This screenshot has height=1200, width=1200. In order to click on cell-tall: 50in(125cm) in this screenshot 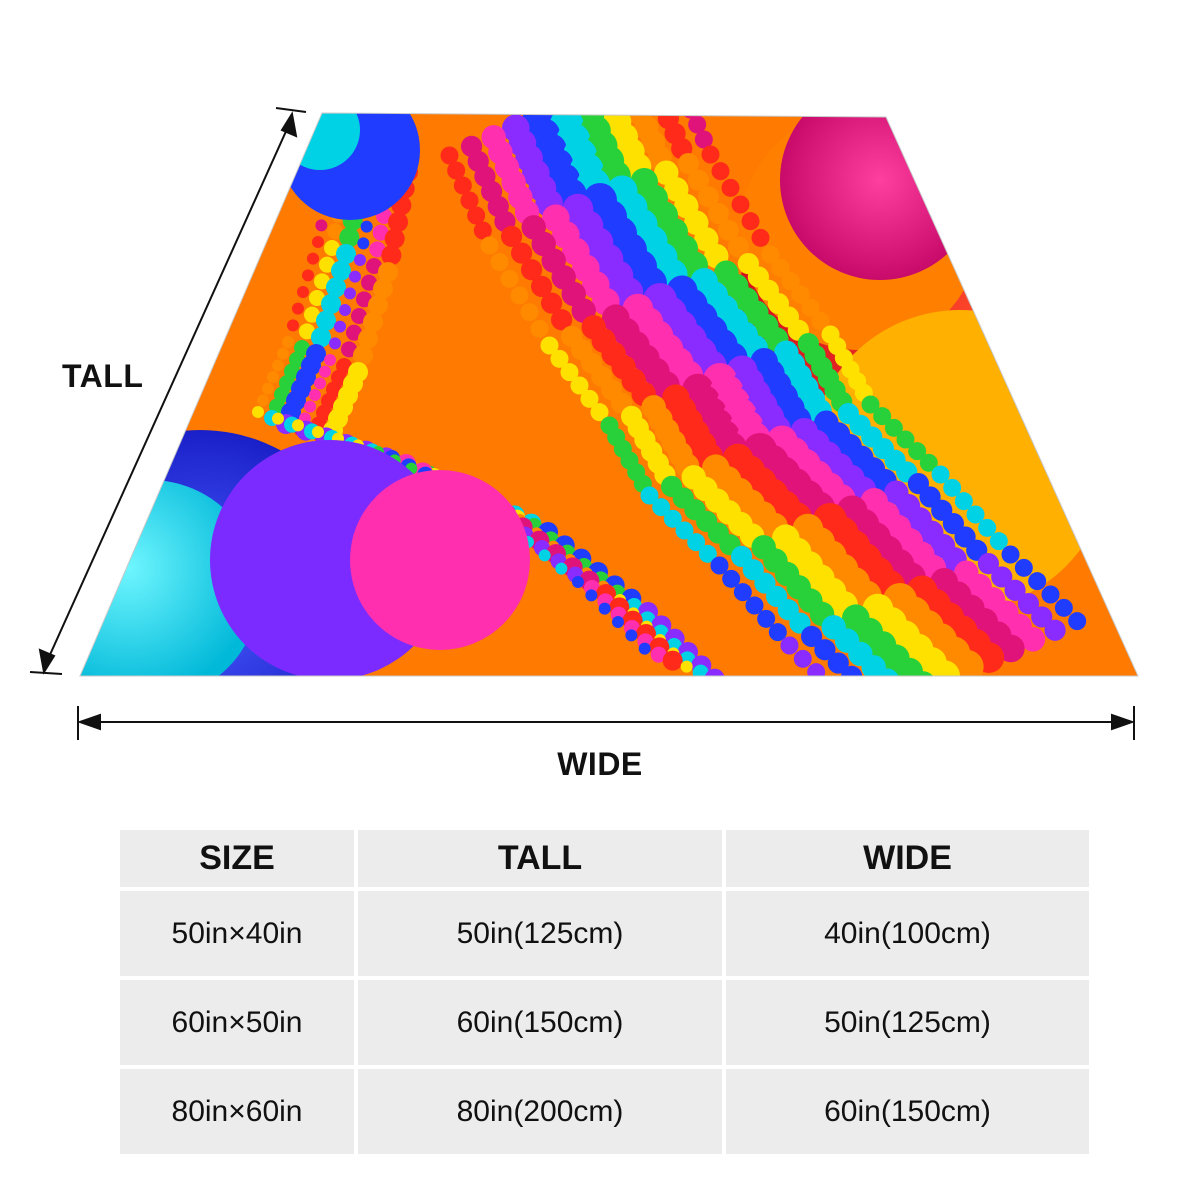, I will do `click(540, 933)`.